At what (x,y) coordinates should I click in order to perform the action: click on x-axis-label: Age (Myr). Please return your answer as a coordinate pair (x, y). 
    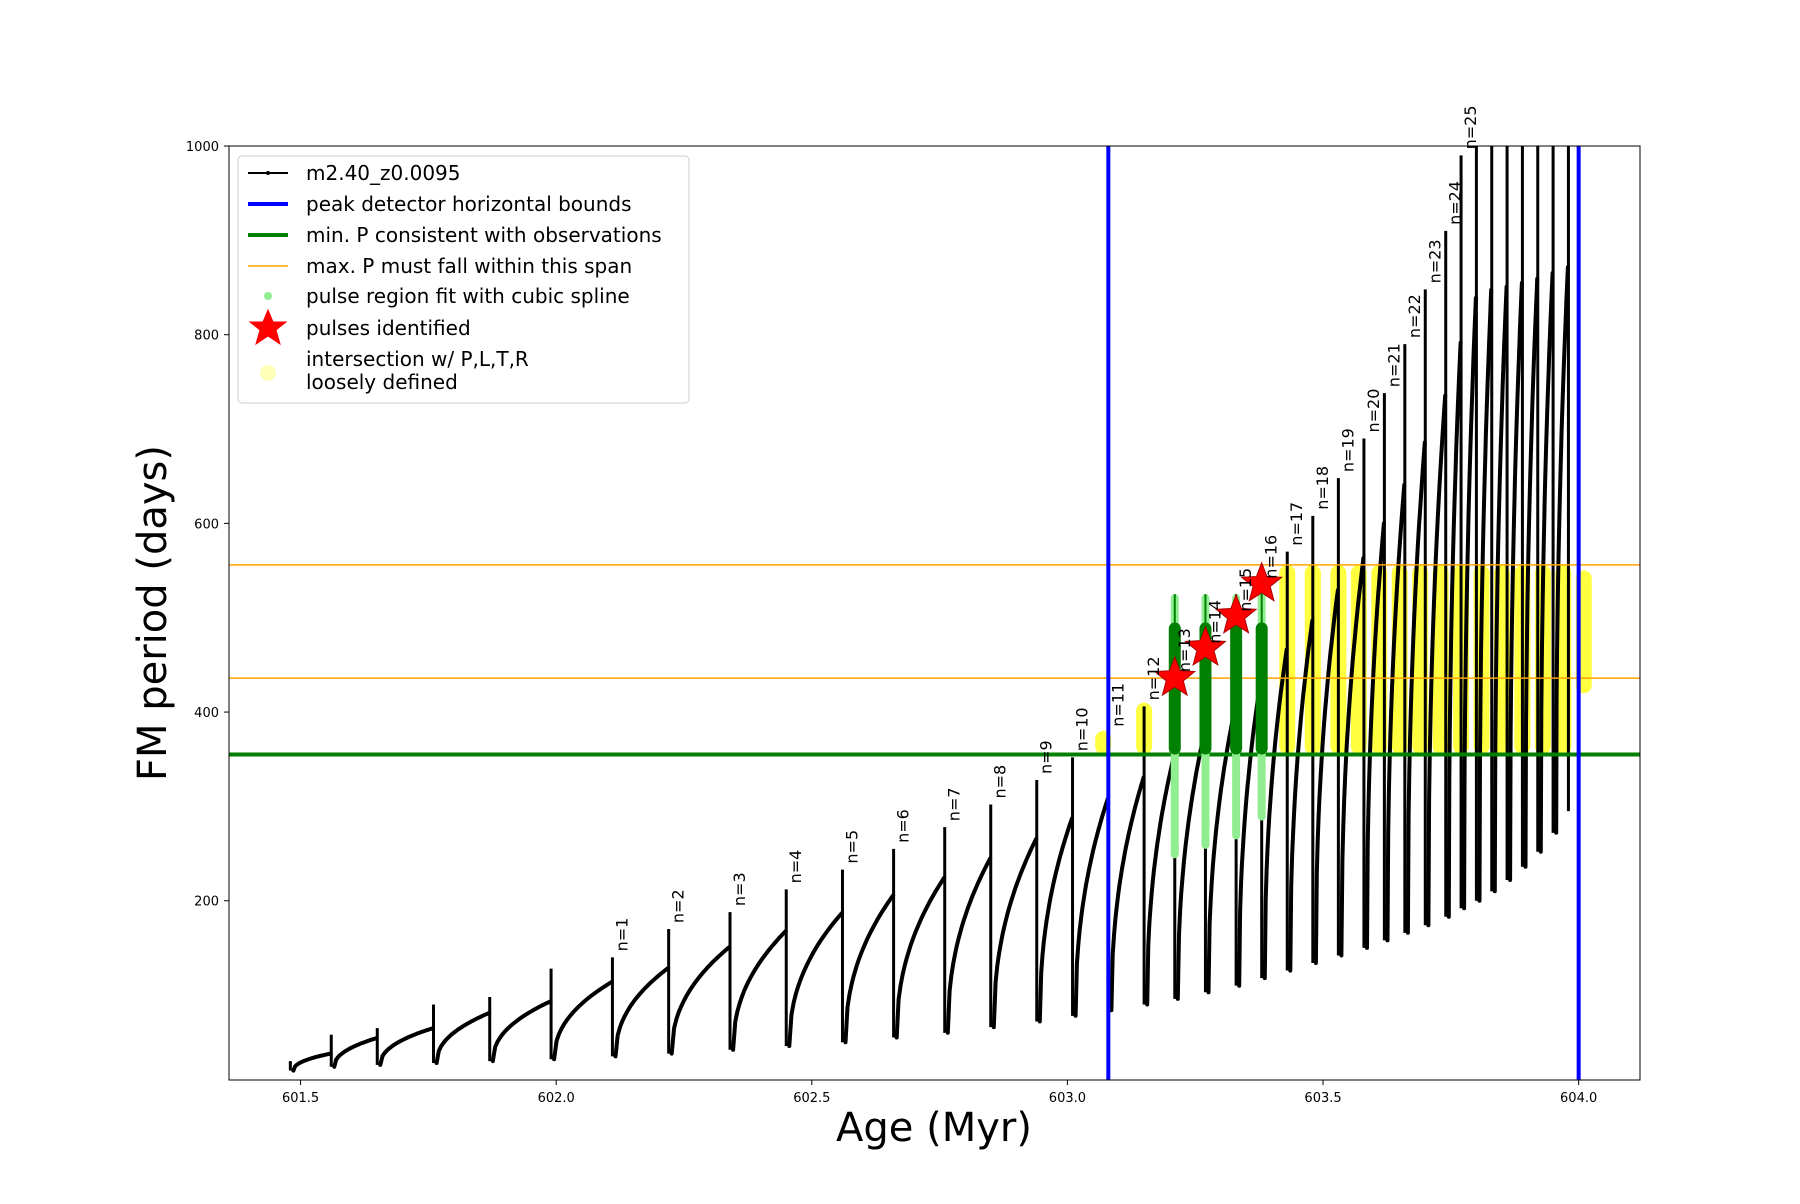
    Looking at the image, I should click on (934, 1128).